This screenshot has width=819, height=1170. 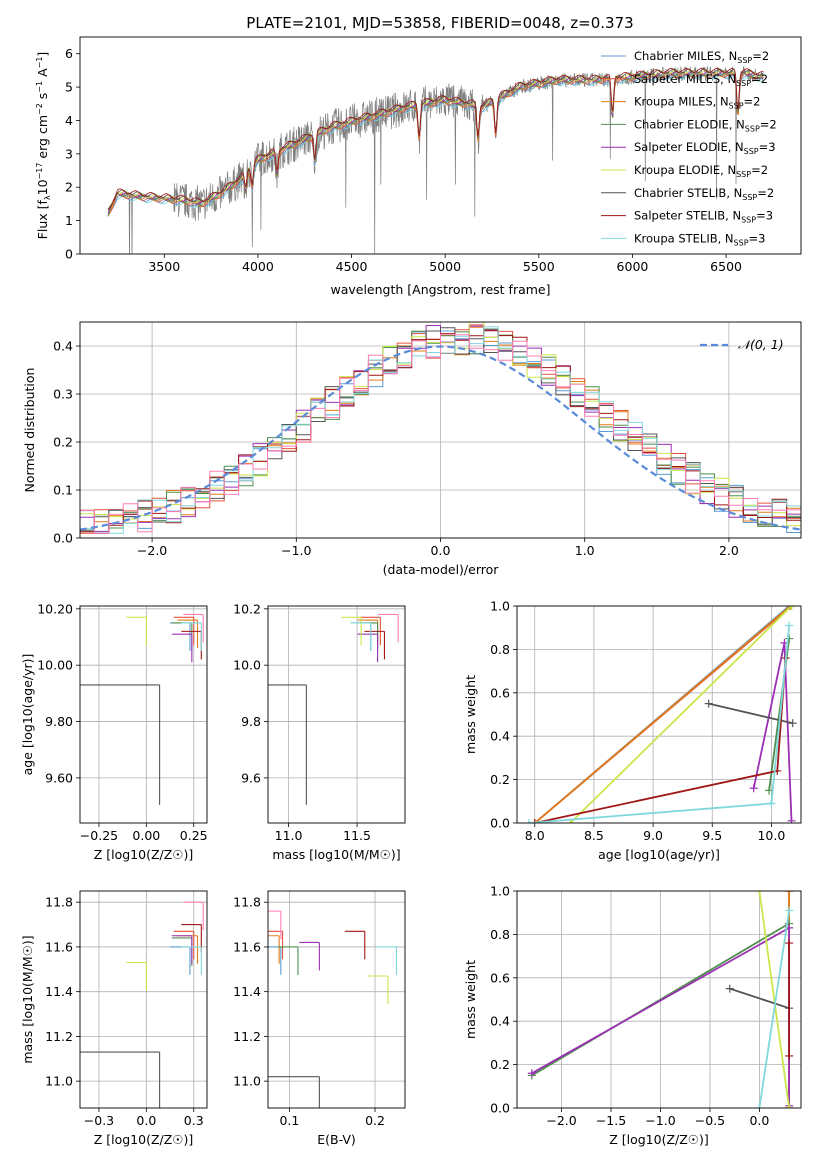 I want to click on y-tick-label: 2, so click(x=69, y=187).